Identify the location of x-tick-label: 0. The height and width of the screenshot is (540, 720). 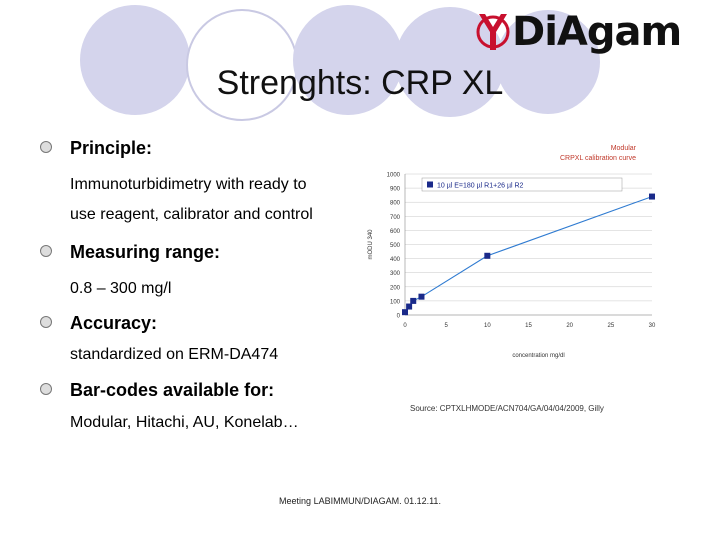
(405, 326).